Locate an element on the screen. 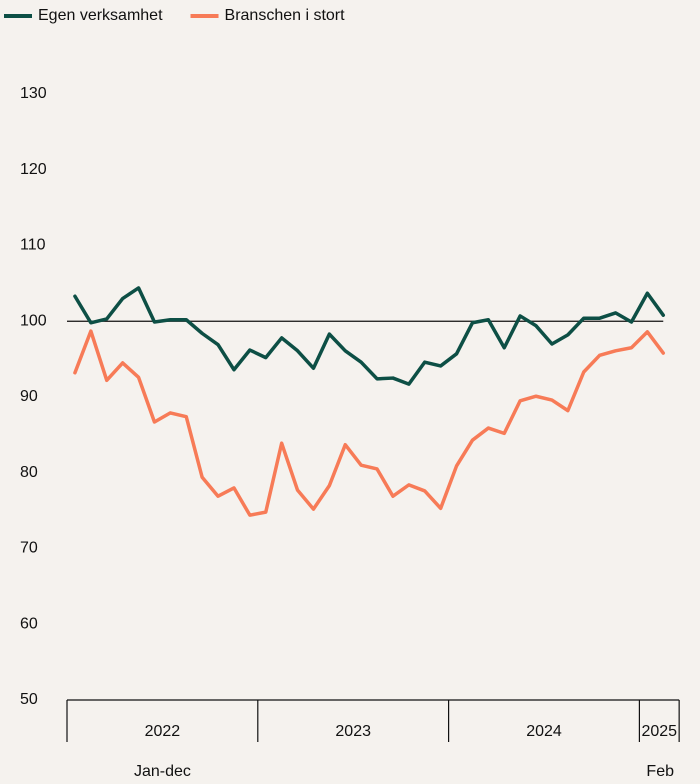 The width and height of the screenshot is (700, 784). y-tick-label: 100 is located at coordinates (33, 320).